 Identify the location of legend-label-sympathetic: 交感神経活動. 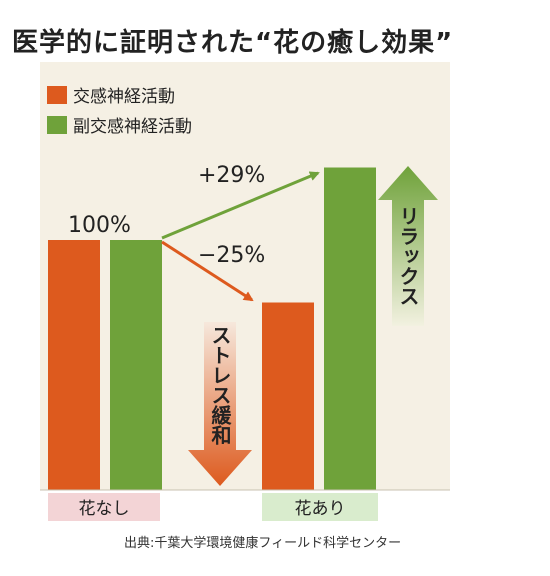
(124, 97).